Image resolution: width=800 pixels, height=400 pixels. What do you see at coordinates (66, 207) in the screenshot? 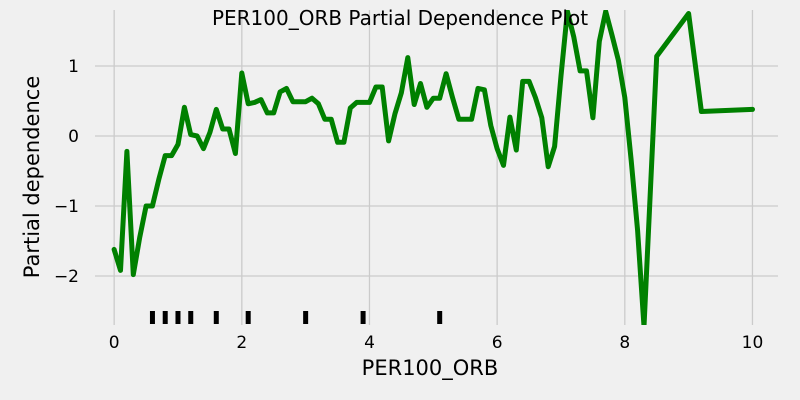
I see `y-tick-label: −1` at bounding box center [66, 207].